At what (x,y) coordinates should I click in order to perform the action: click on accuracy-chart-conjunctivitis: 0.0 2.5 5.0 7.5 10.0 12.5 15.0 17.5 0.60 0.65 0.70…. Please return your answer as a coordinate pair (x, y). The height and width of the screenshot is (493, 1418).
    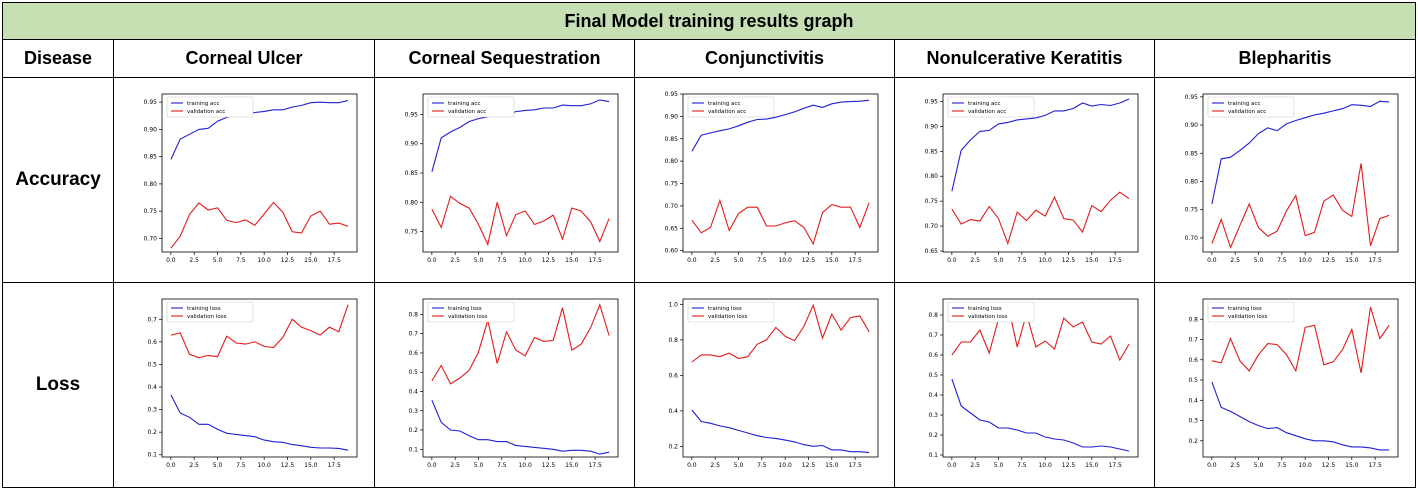
    Looking at the image, I should click on (771, 177).